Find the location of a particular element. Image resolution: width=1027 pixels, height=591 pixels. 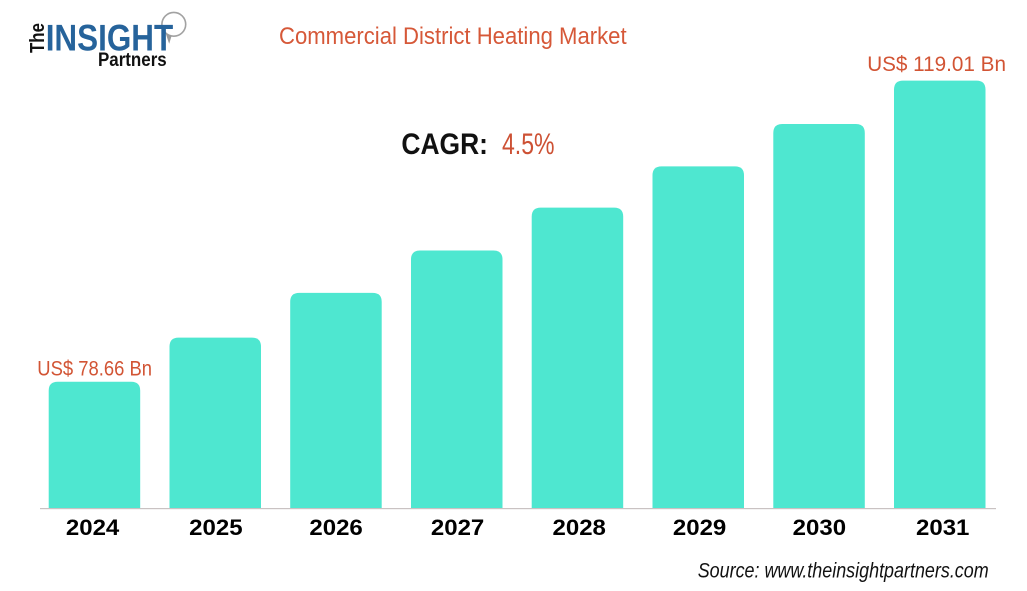

svg-text: INSIGHT is located at coordinates (110, 38).